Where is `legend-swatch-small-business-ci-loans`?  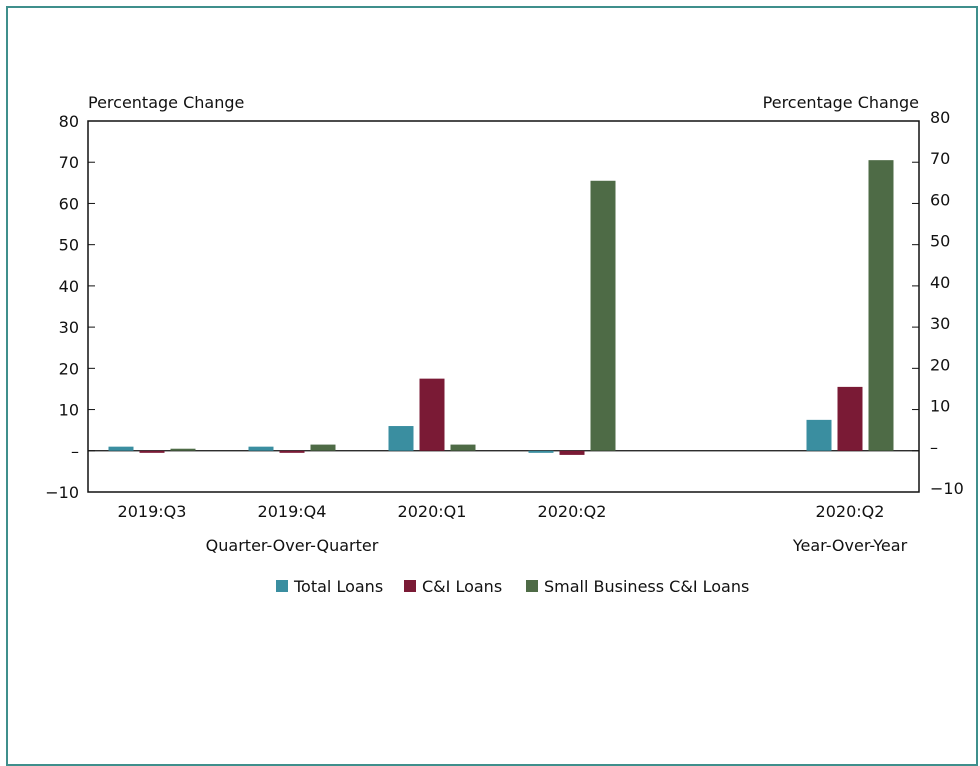
legend-swatch-small-business-ci-loans is located at coordinates (532, 586).